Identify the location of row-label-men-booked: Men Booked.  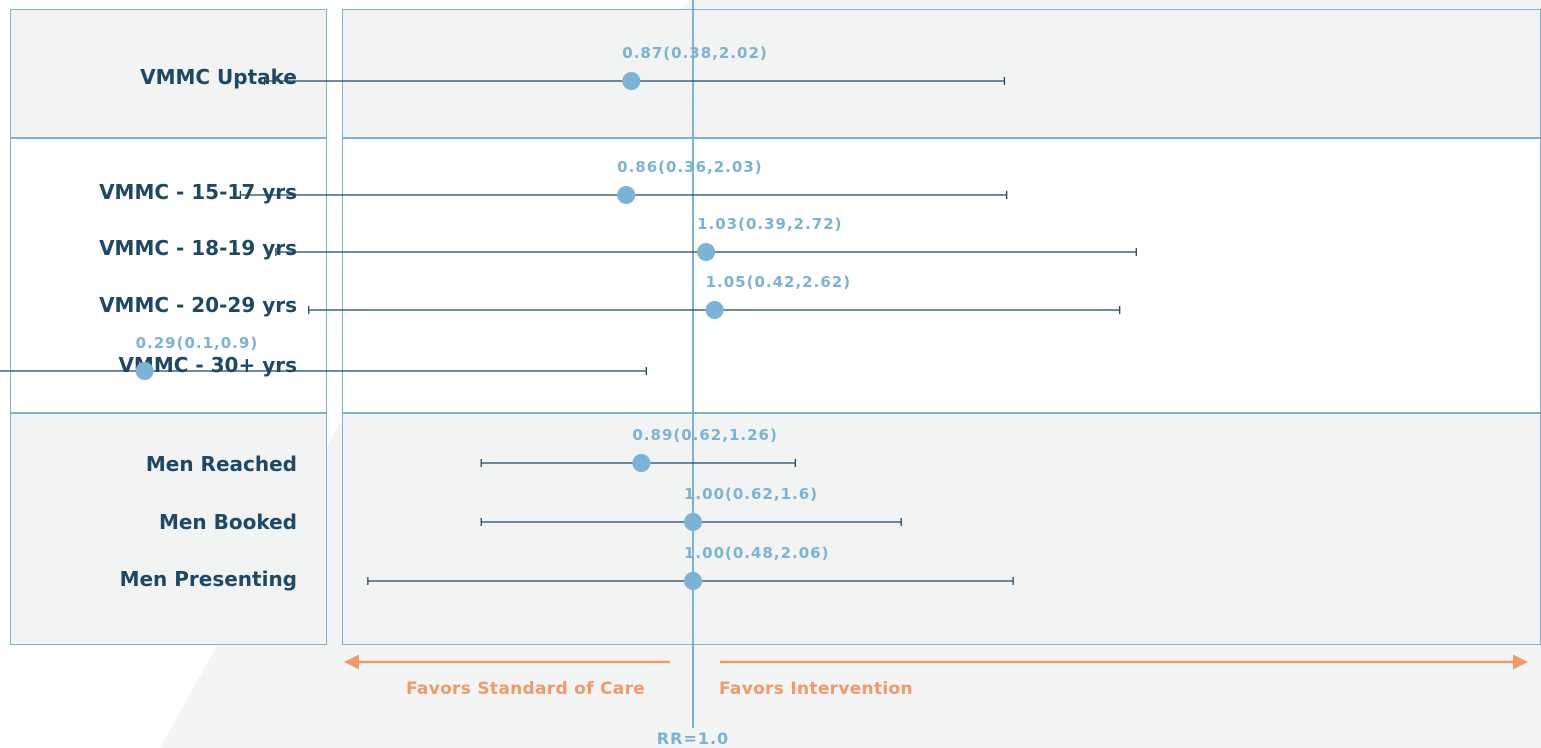
(227, 522).